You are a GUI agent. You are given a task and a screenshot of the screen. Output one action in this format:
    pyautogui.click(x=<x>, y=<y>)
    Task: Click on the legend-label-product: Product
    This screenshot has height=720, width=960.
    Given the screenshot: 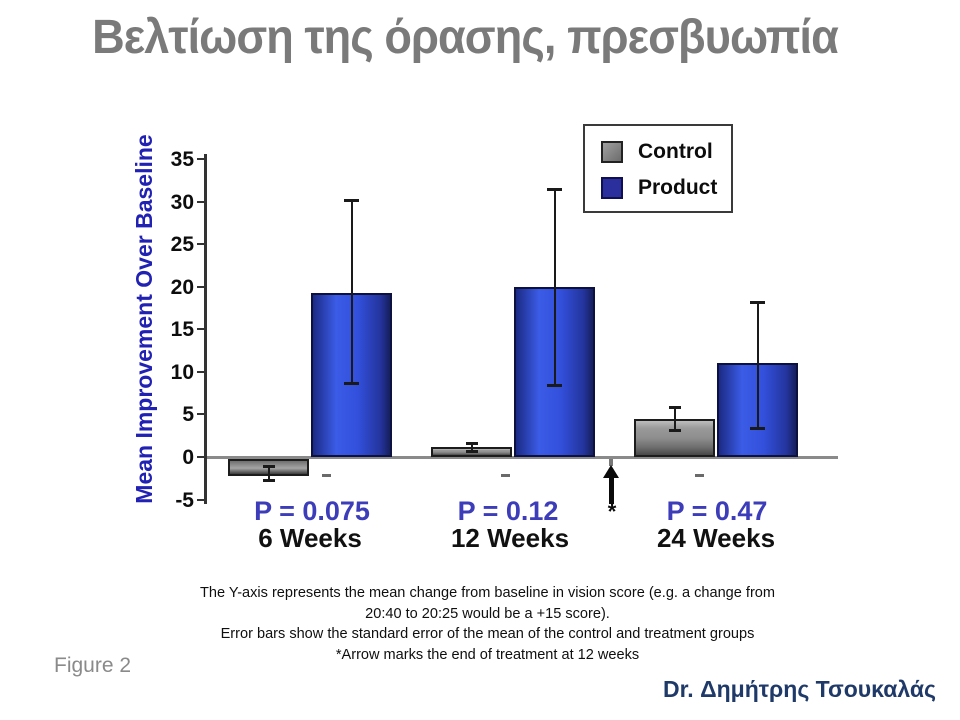 What is the action you would take?
    pyautogui.click(x=678, y=187)
    